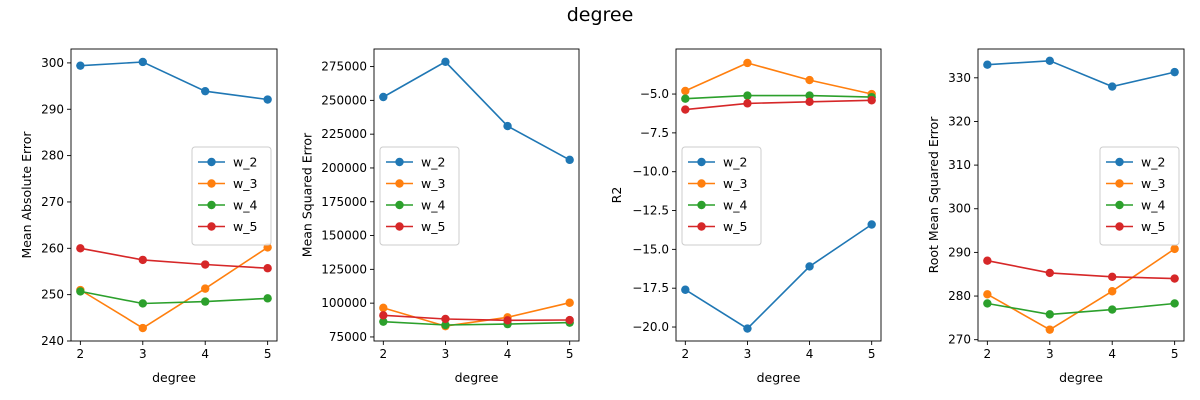 The image size is (1200, 400). I want to click on x-tick-label: 5, so click(872, 354).